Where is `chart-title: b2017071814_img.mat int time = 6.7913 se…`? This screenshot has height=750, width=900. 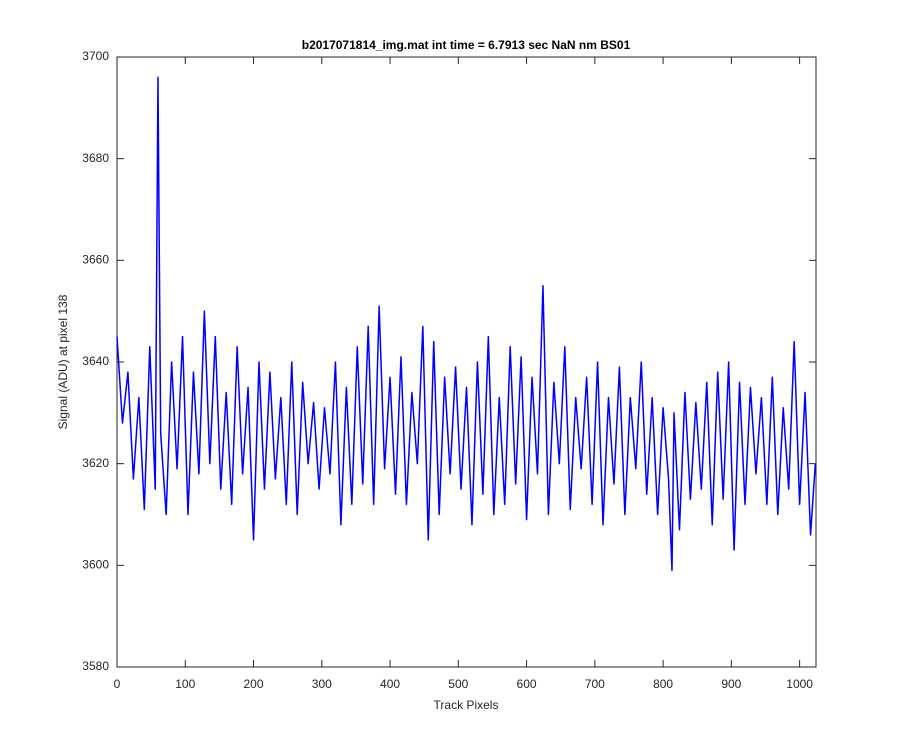 chart-title: b2017071814_img.mat int time = 6.7913 se… is located at coordinates (466, 45).